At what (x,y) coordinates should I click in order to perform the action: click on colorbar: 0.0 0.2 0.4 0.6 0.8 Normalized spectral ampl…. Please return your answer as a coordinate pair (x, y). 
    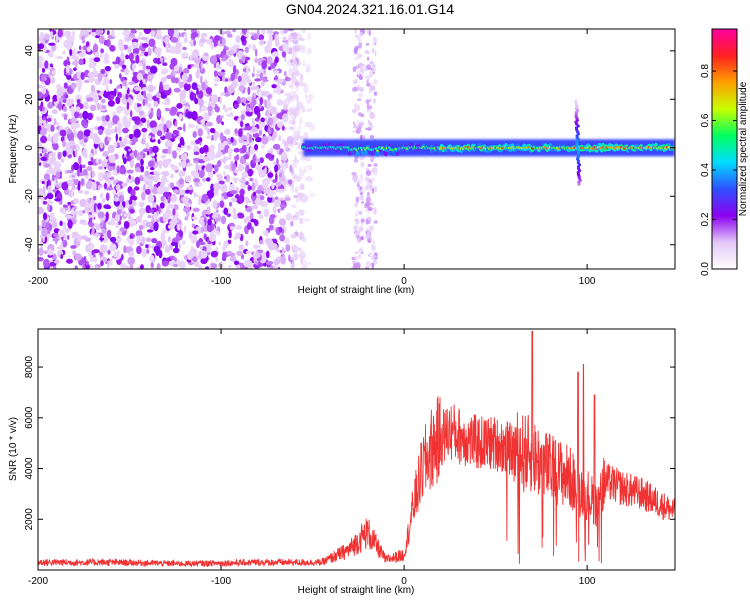
    Looking at the image, I should click on (724, 152).